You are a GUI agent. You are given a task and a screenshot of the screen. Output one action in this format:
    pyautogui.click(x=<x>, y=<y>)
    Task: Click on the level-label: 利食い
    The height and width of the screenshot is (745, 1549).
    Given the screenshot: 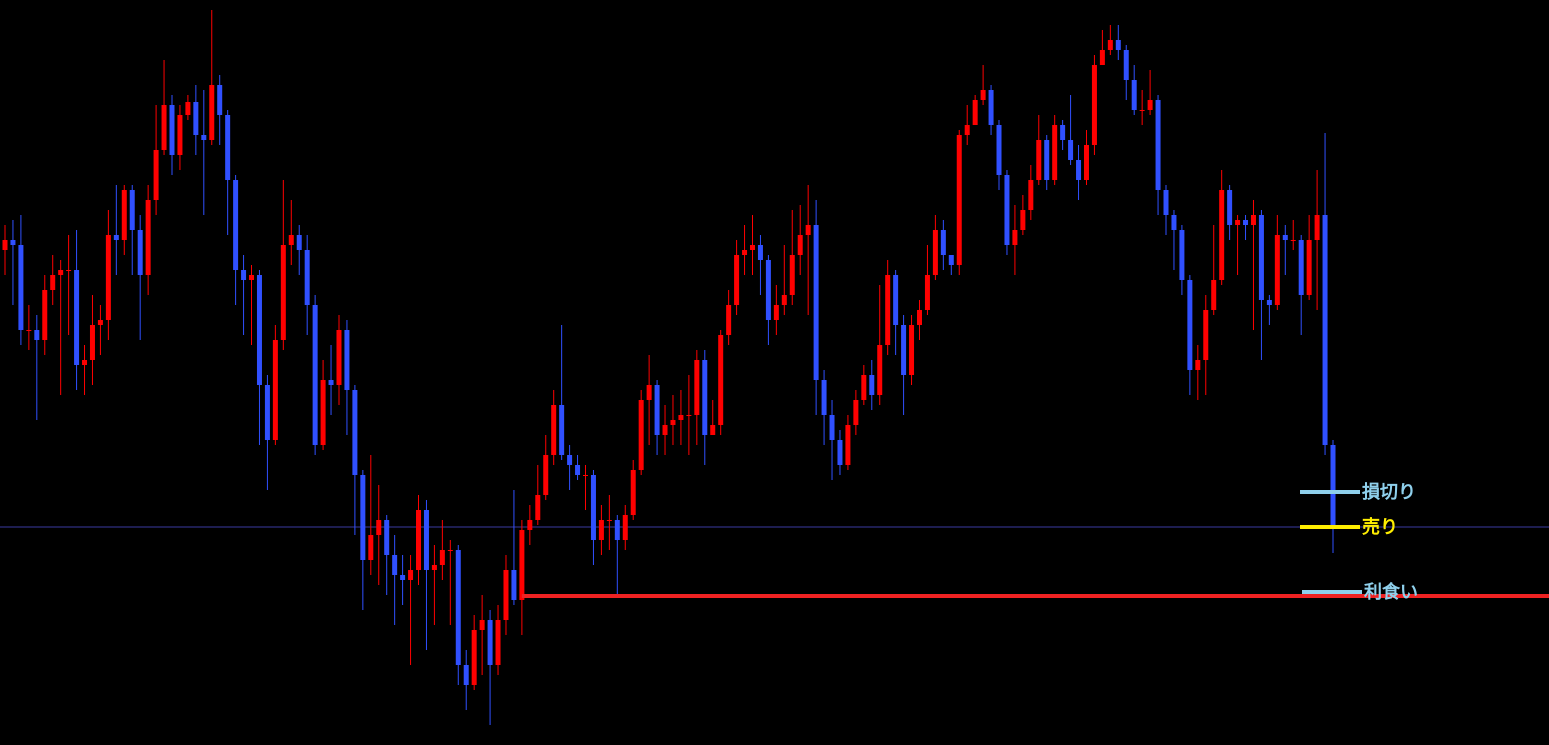 What is the action you would take?
    pyautogui.click(x=1391, y=592)
    